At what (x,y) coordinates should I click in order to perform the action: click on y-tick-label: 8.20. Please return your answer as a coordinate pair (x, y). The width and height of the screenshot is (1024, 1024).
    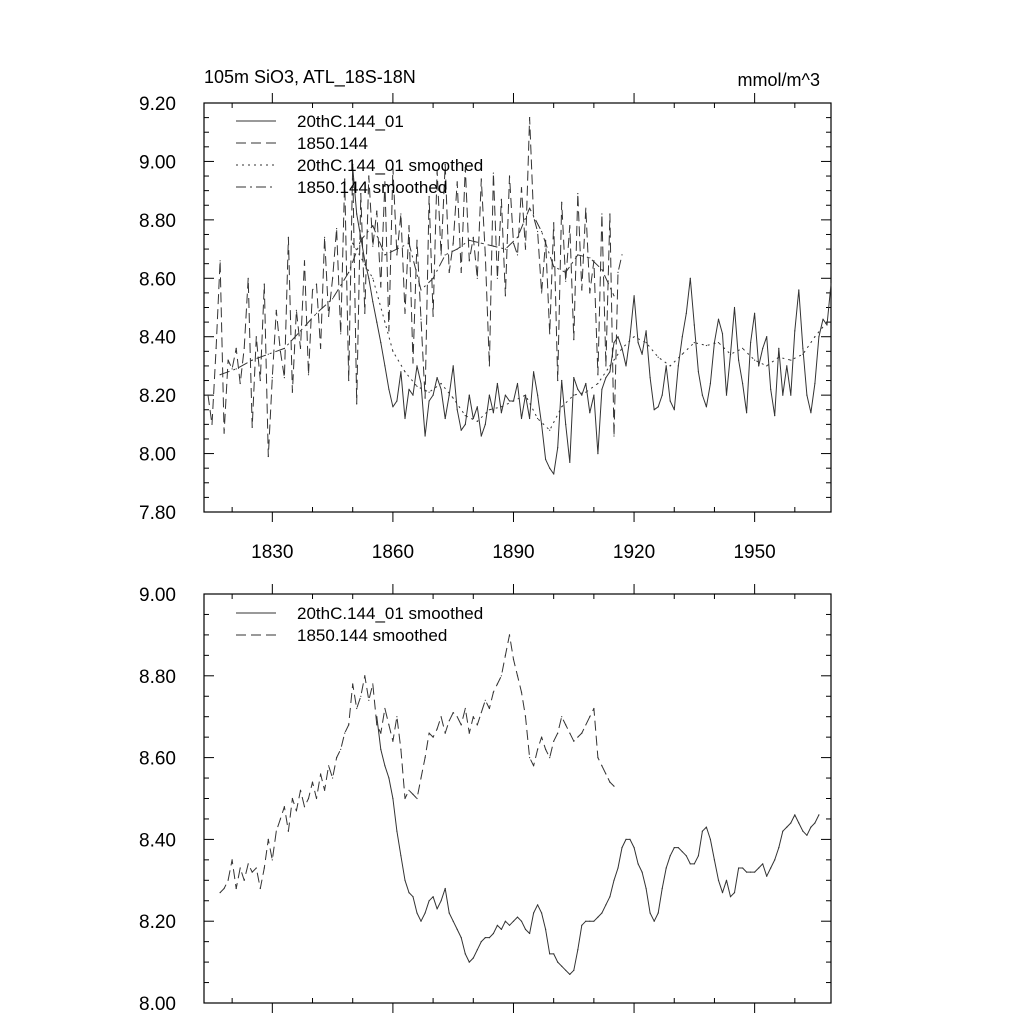
    Looking at the image, I should click on (157, 396).